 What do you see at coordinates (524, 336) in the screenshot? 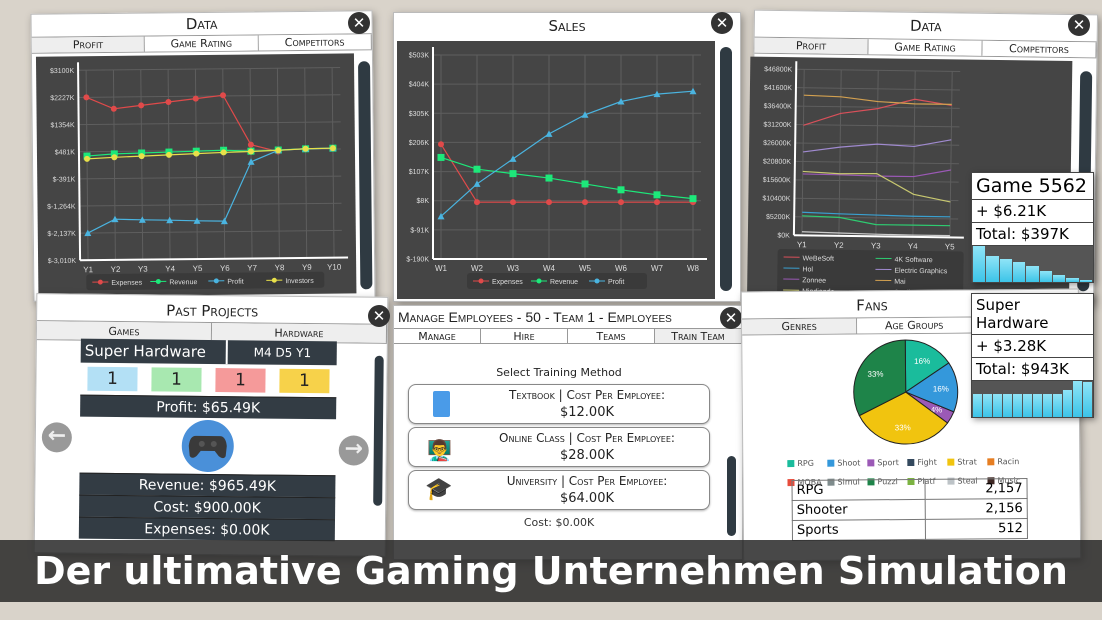
I see `tab-hire: Hire` at bounding box center [524, 336].